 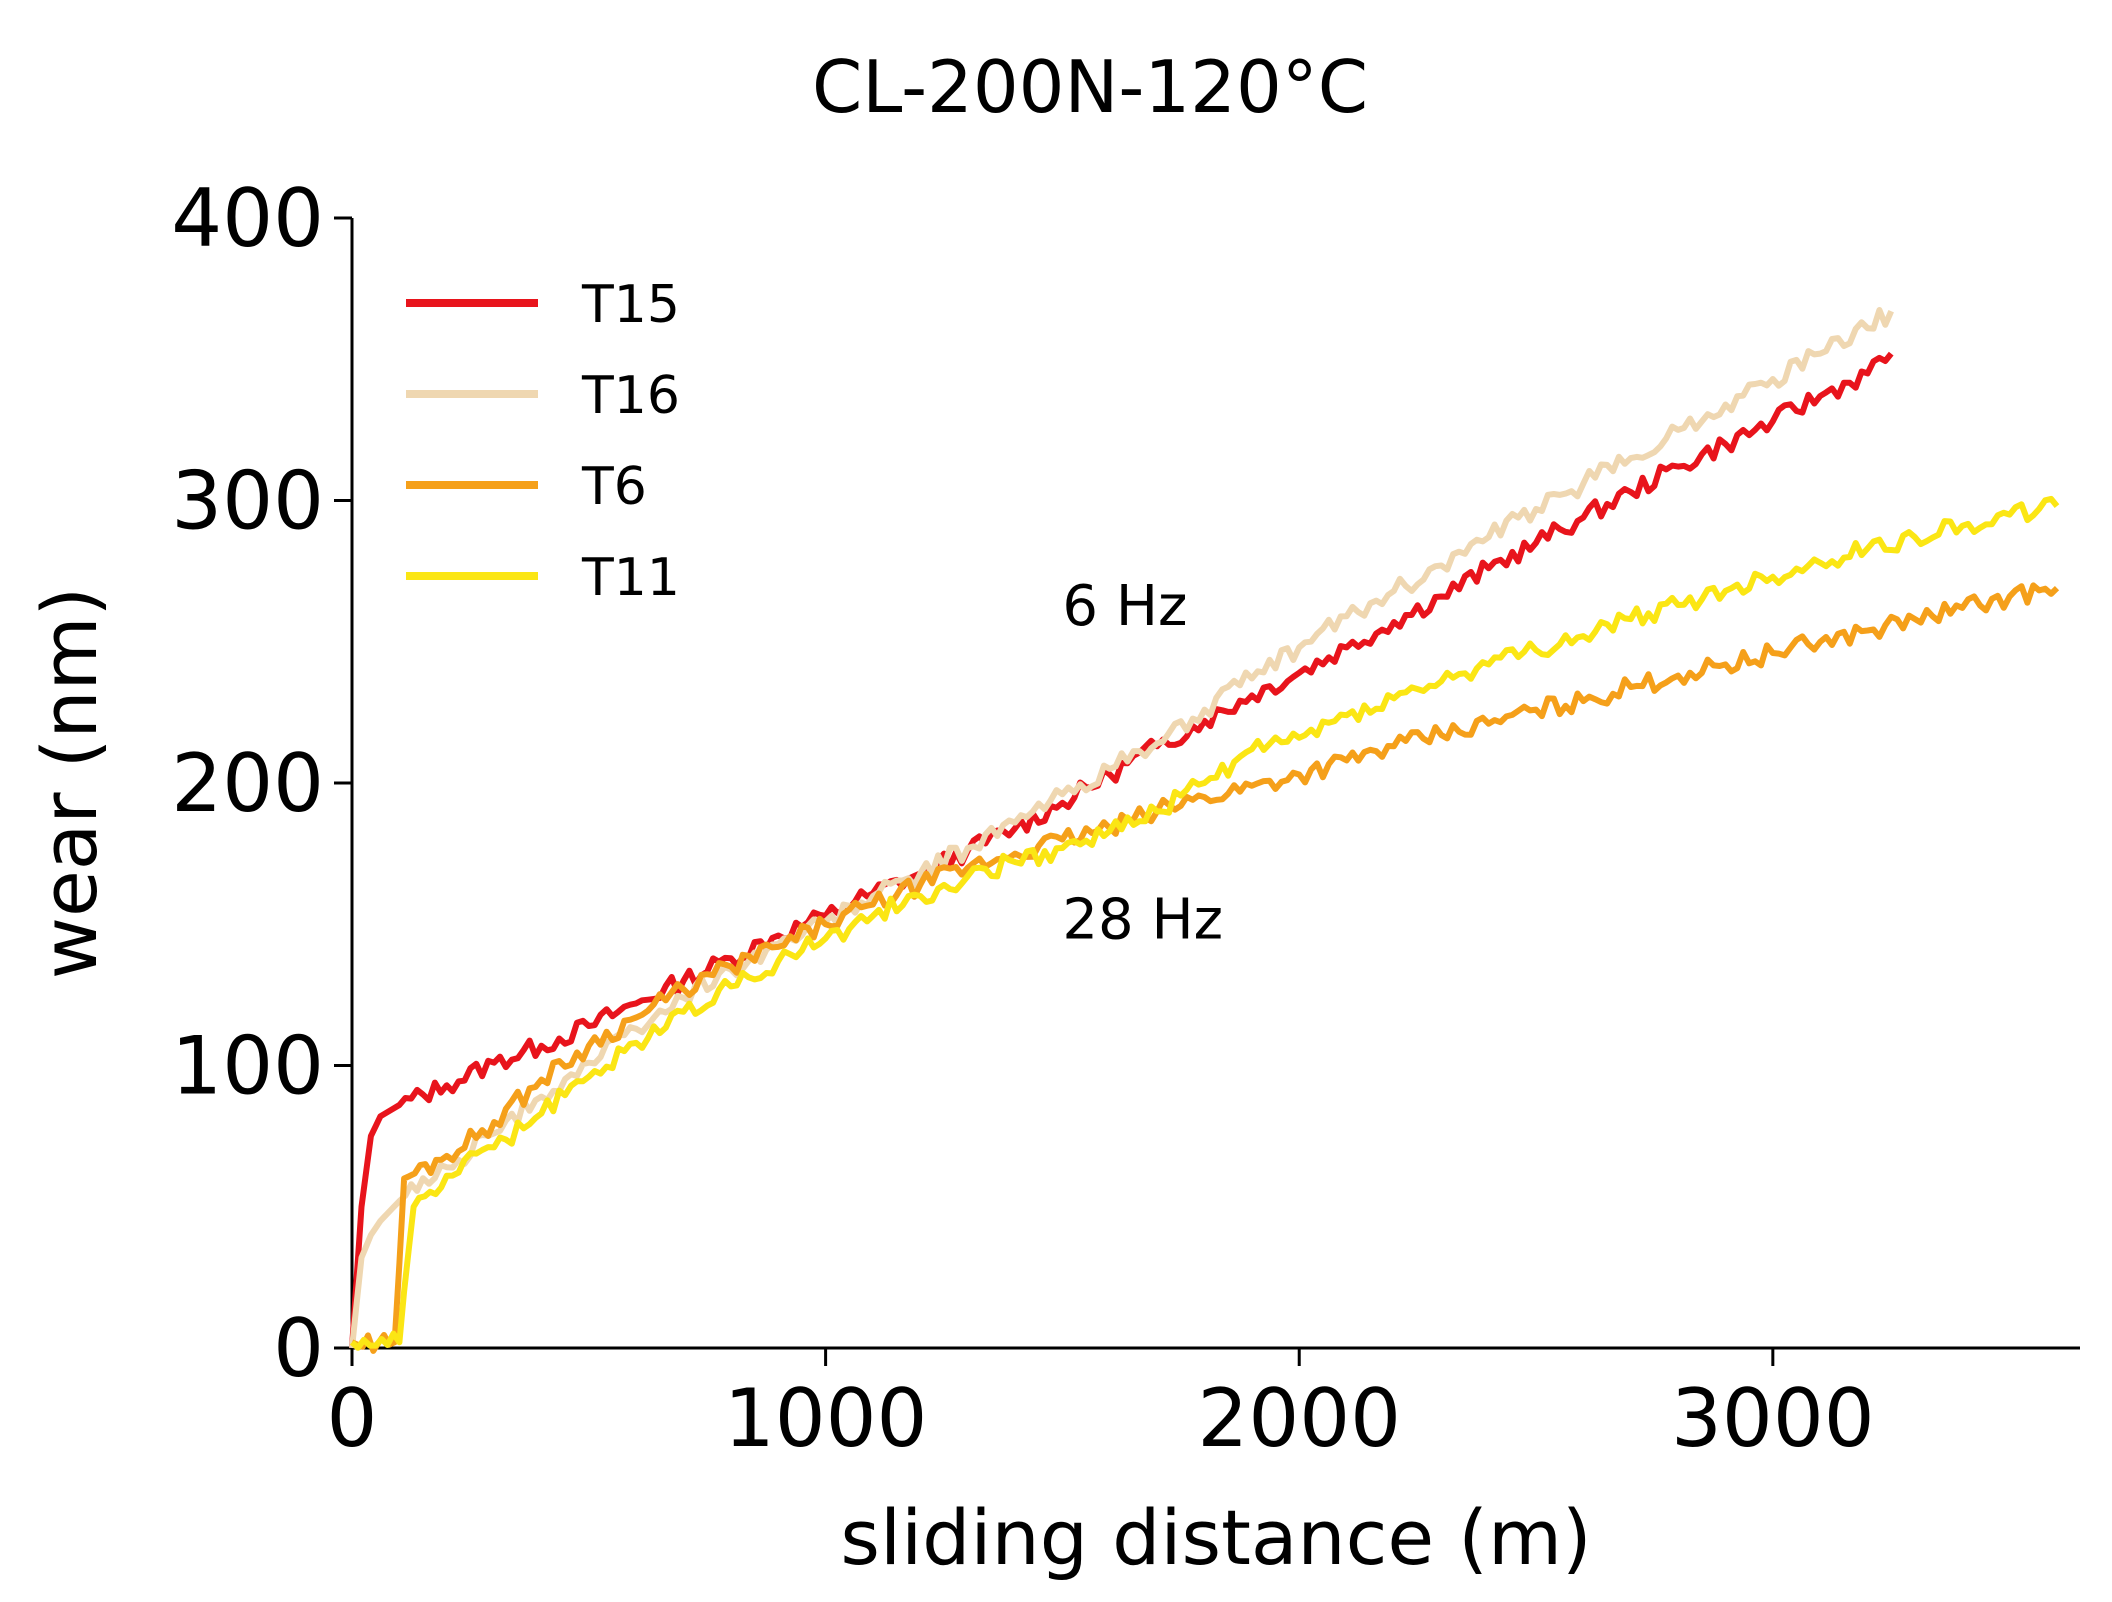 I want to click on legend-label-t16: T16, so click(x=630, y=396).